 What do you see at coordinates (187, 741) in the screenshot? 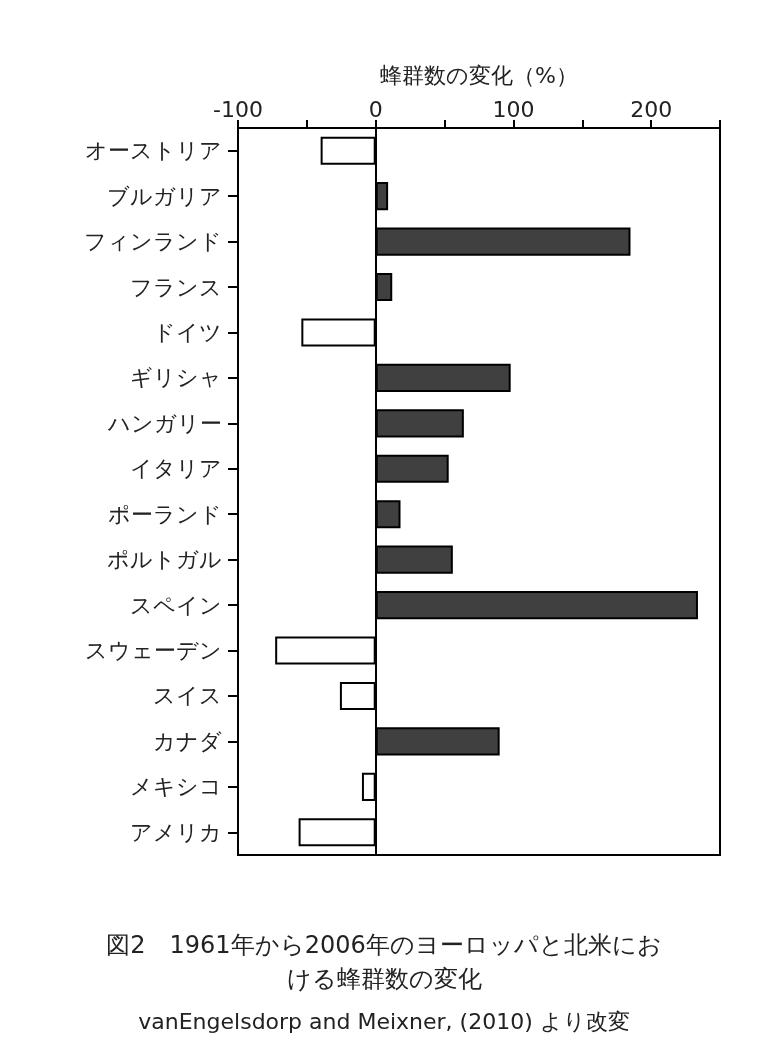
I see `y-tick-label: カナダ` at bounding box center [187, 741].